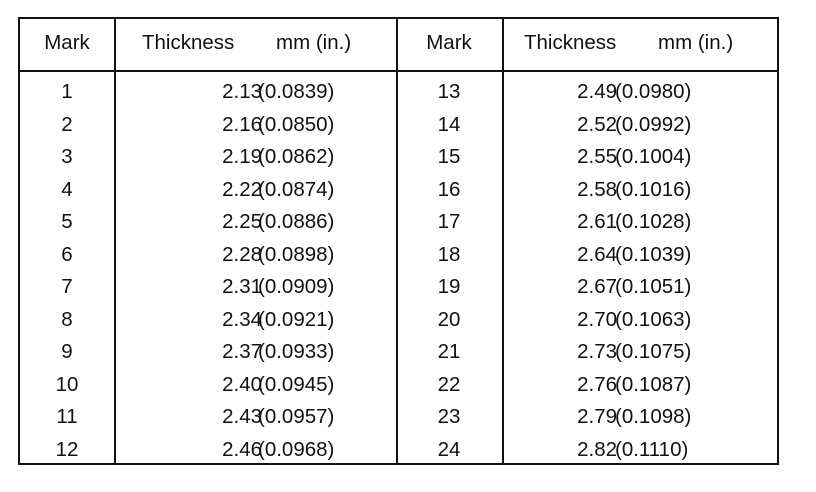  What do you see at coordinates (696, 42) in the screenshot?
I see `header-unit-2: mm (in.)` at bounding box center [696, 42].